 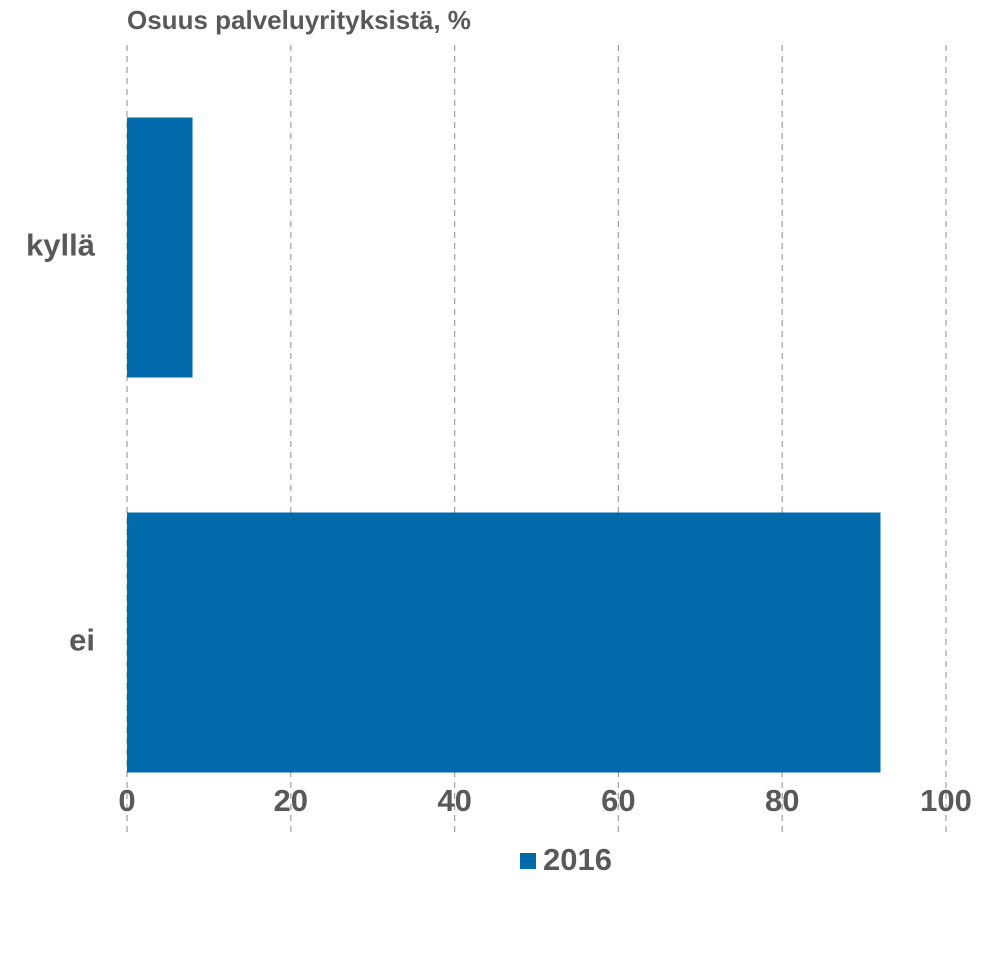 I want to click on x-tick-label: 80, so click(x=782, y=800).